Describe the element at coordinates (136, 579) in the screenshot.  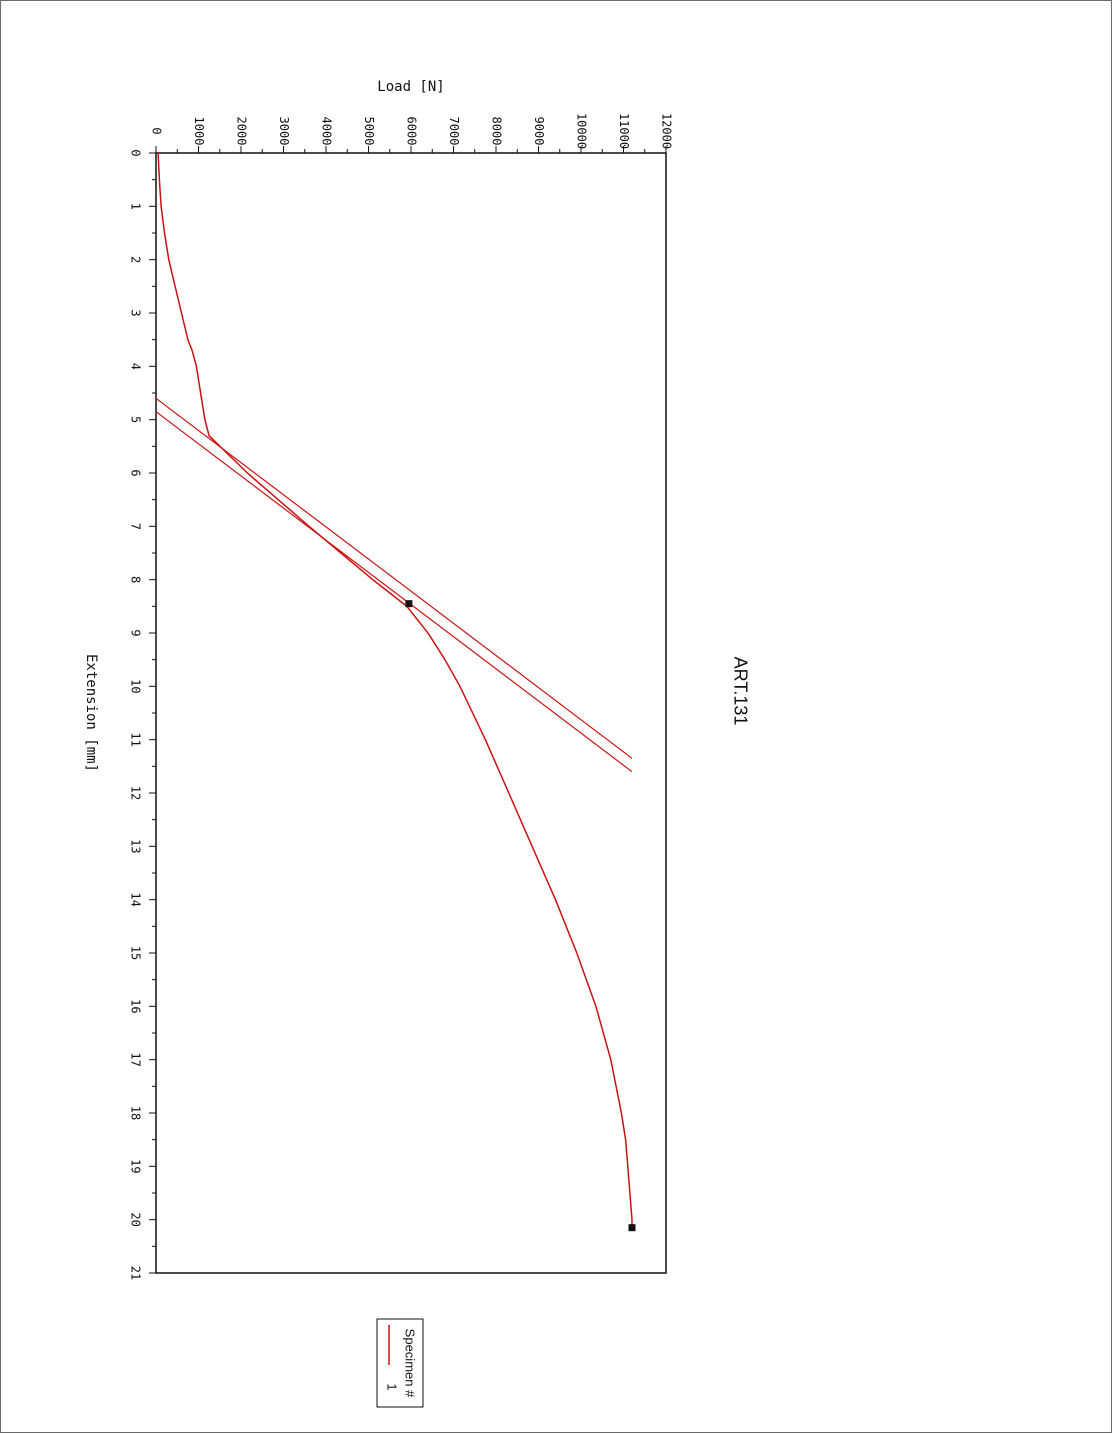
I see `x-tick-label: 8` at that location.